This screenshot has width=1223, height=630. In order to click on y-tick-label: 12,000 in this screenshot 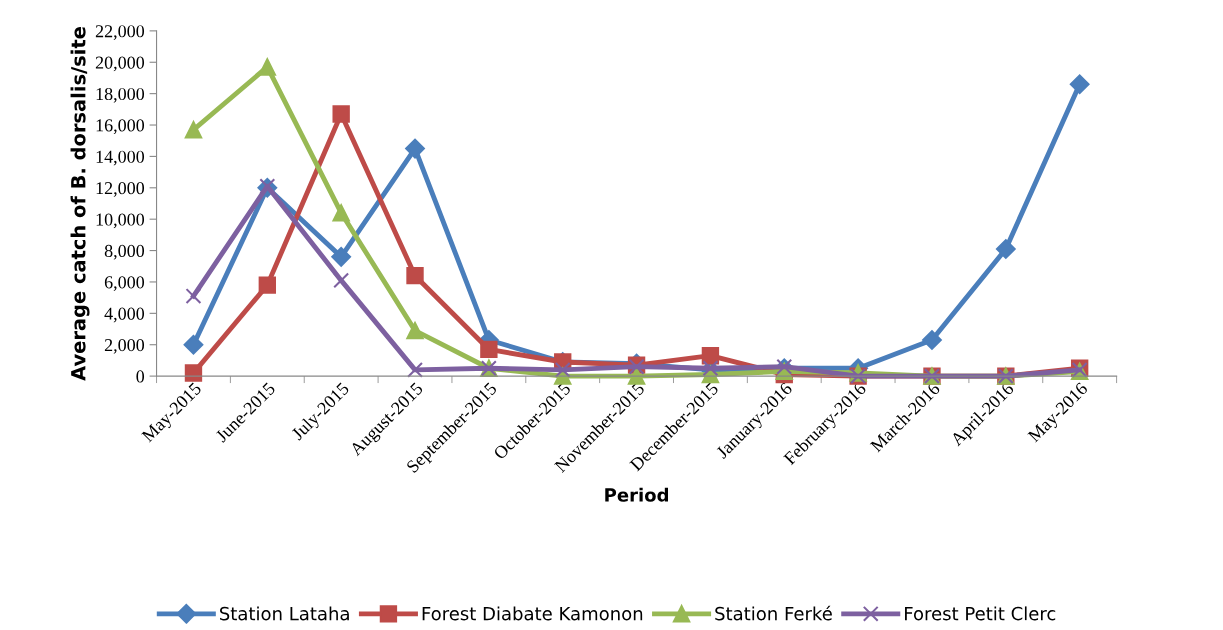, I will do `click(120, 189)`.